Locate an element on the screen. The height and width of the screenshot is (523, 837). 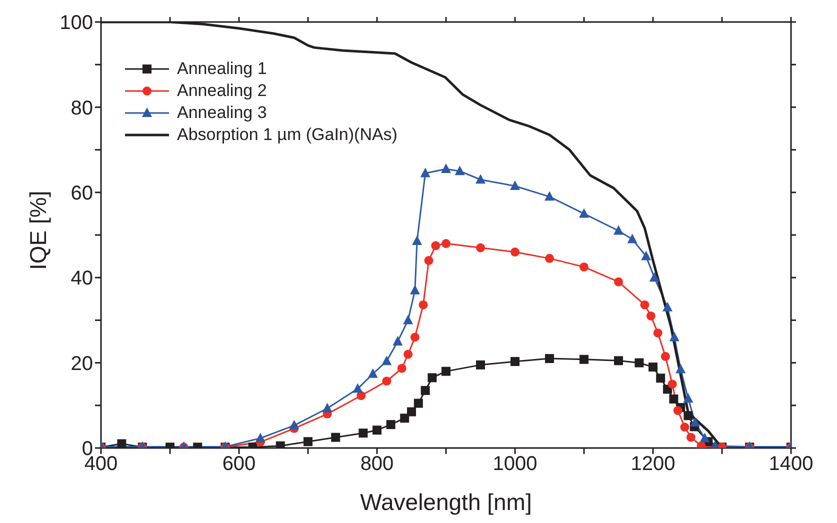
y-tick-label: 20 is located at coordinates (81, 363).